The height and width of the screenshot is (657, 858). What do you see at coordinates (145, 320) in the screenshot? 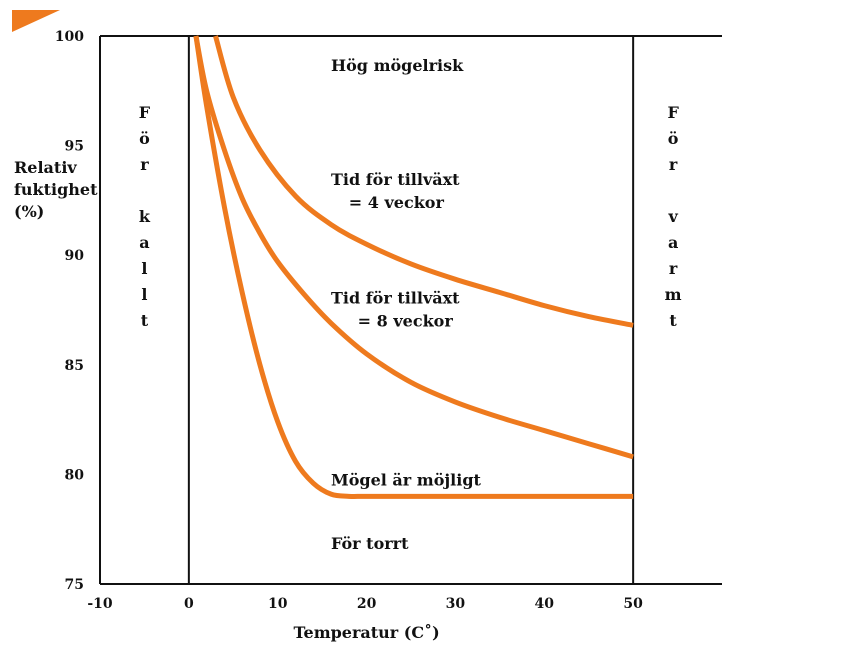
I see `side-label-for-kallt-letter: t` at bounding box center [145, 320].